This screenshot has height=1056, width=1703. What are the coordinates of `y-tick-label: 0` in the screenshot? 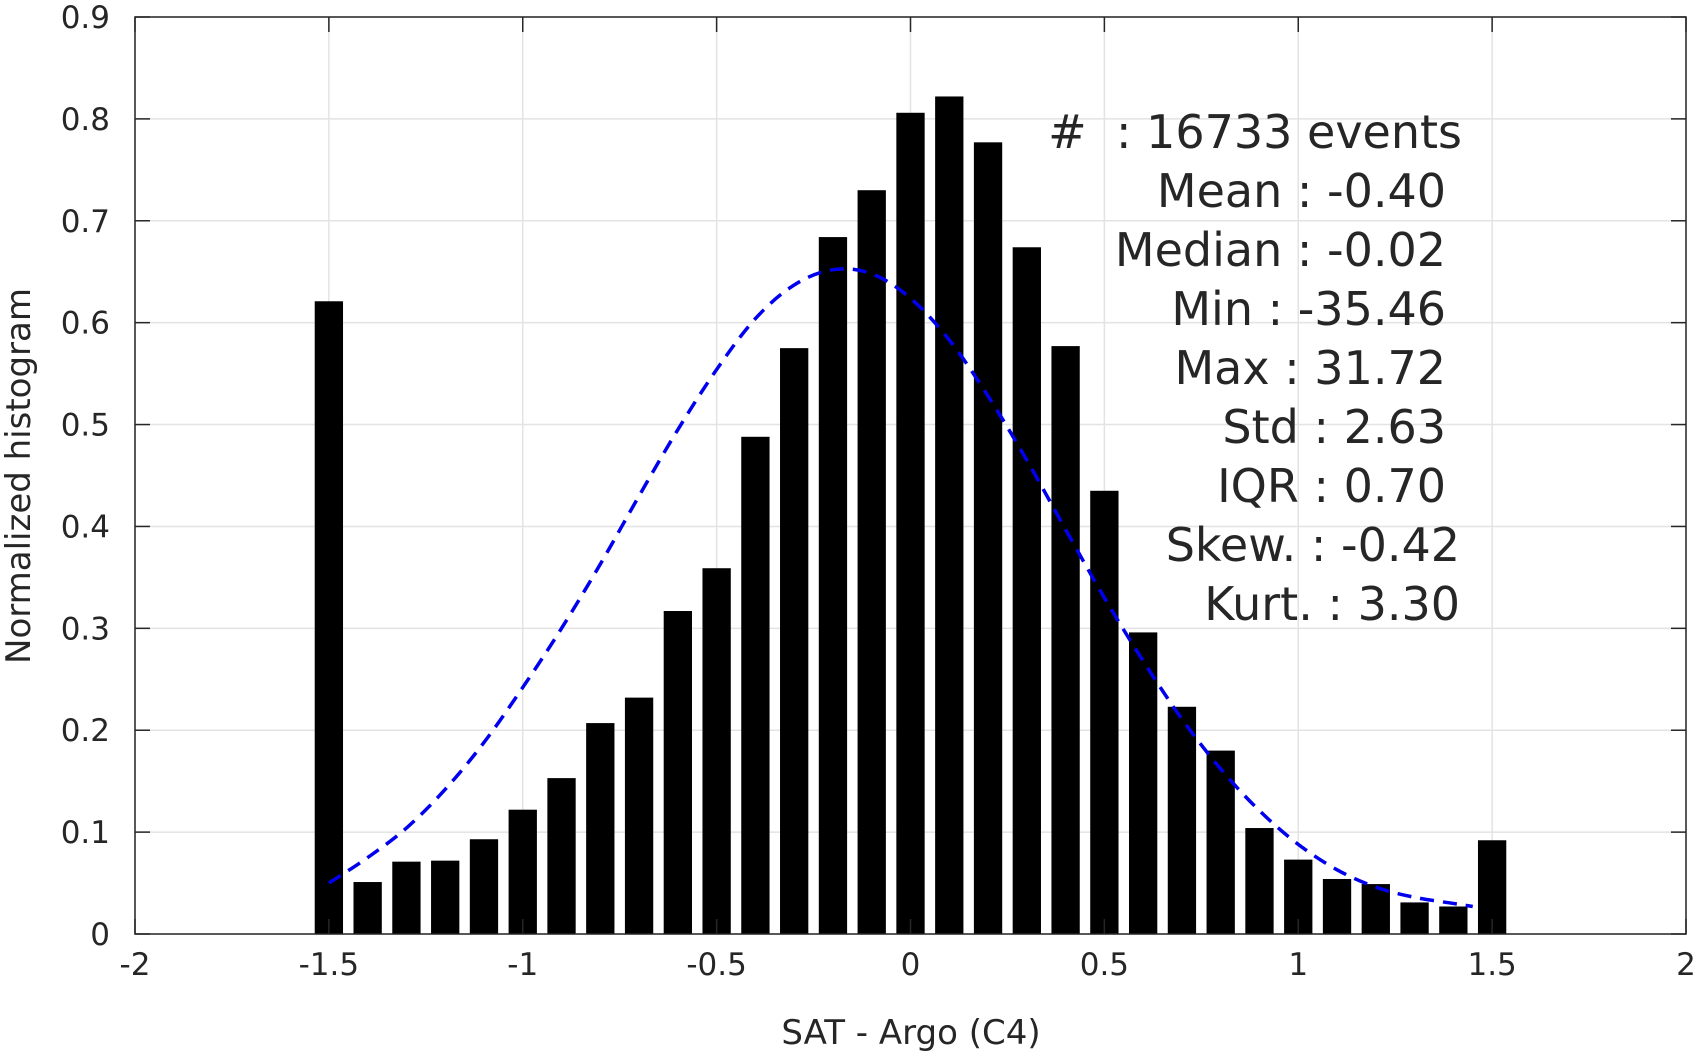 It's located at (100, 935).